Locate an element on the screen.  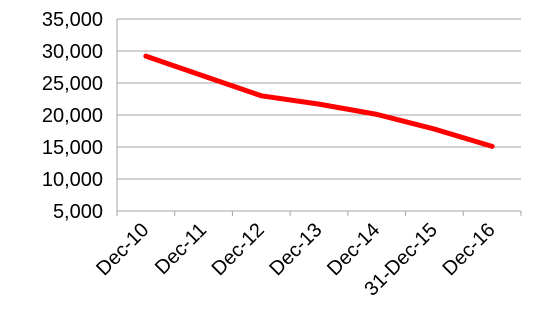
y-tick-label: 30,000 is located at coordinates (72, 52).